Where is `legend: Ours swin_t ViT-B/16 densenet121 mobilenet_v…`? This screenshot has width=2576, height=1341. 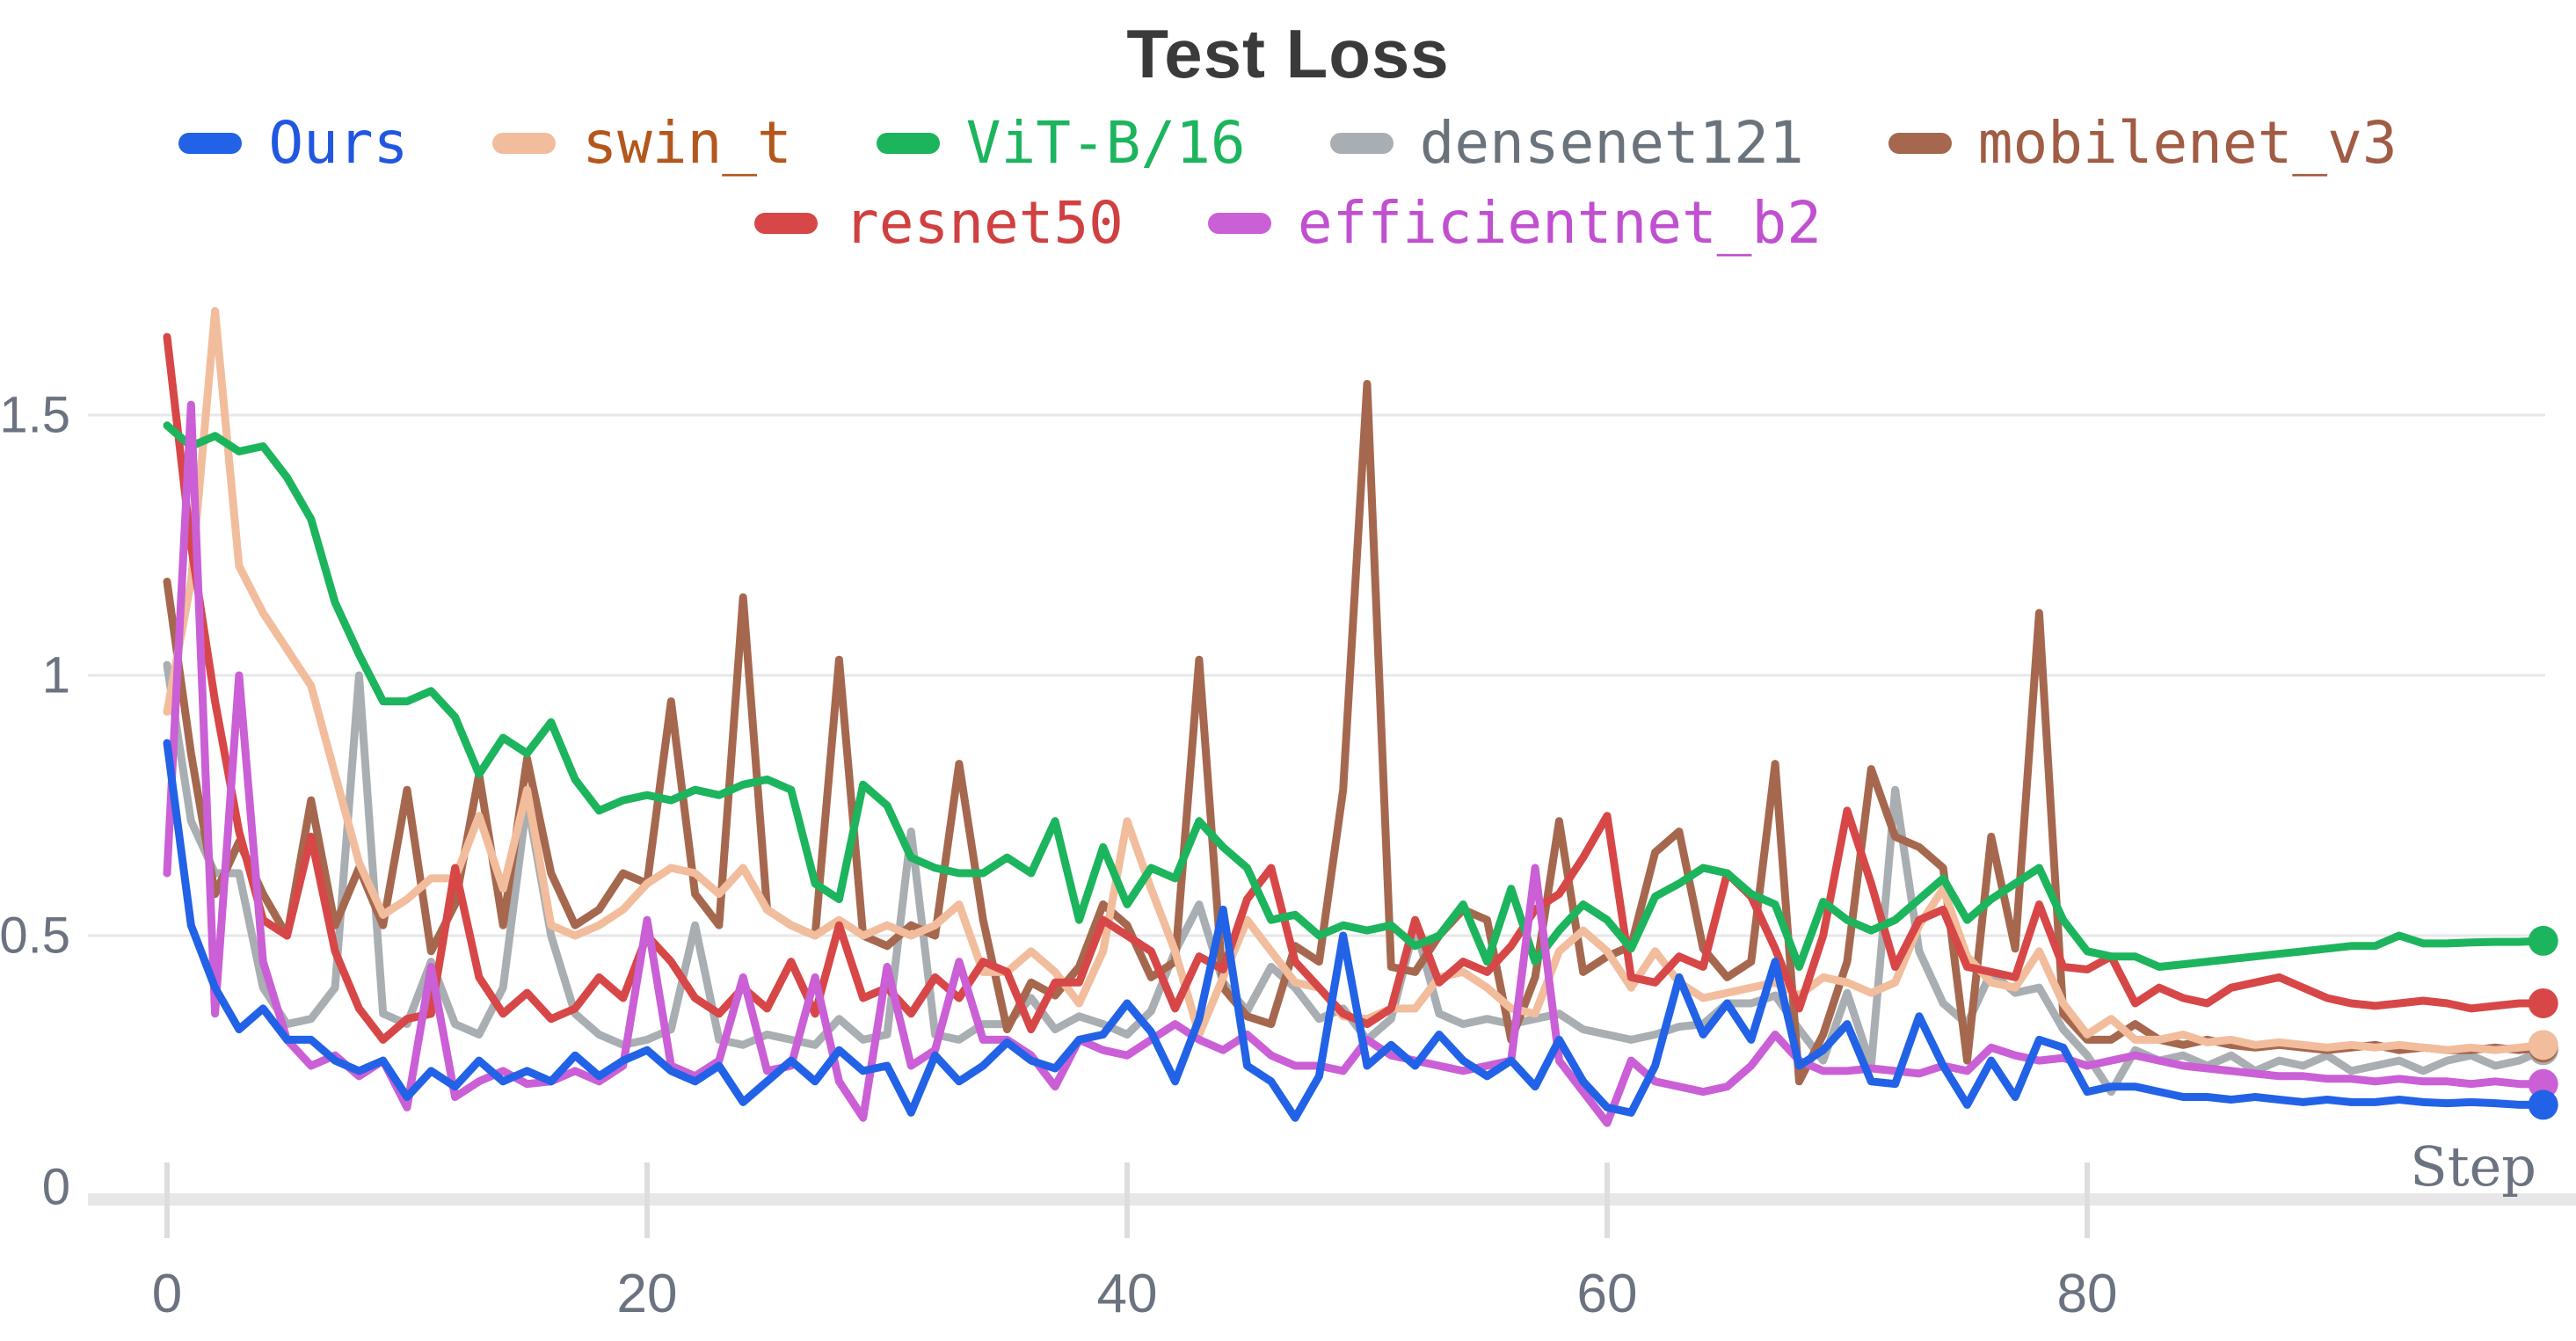
legend: Ours swin_t ViT-B/16 densenet121 mobilenet_v… is located at coordinates (1288, 183).